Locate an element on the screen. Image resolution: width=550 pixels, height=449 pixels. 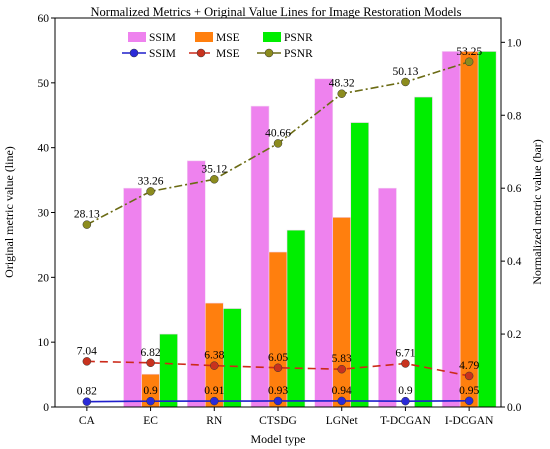
bar-ssim-t-dcgan is located at coordinates (387, 297).